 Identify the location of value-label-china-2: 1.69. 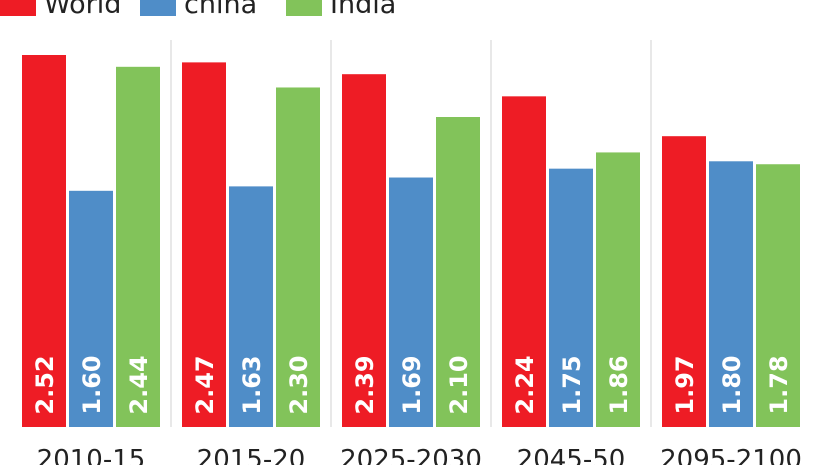
(412, 384).